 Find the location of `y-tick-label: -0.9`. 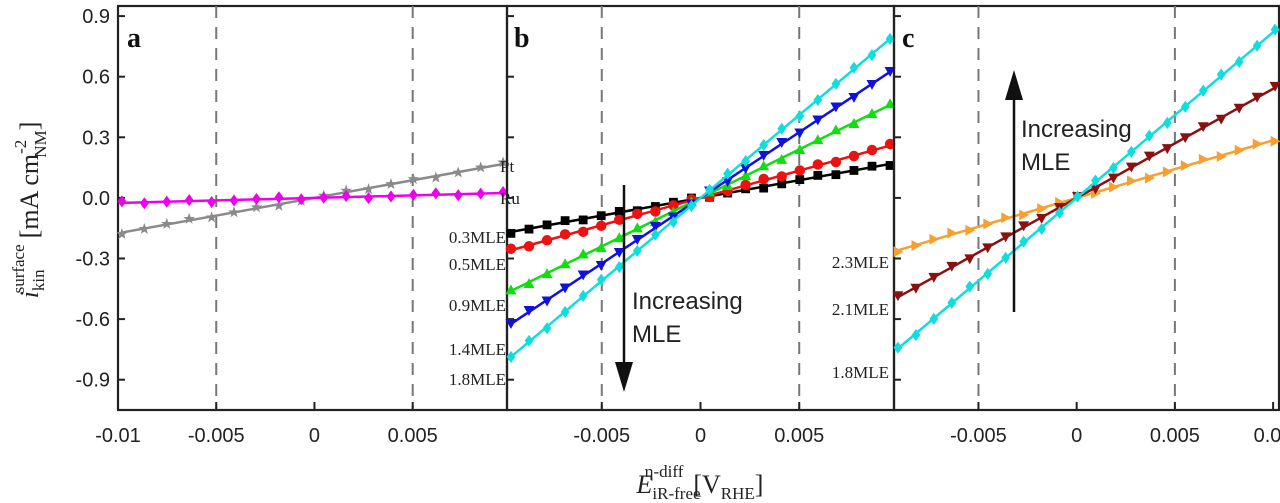

y-tick-label: -0.9 is located at coordinates (93, 381).